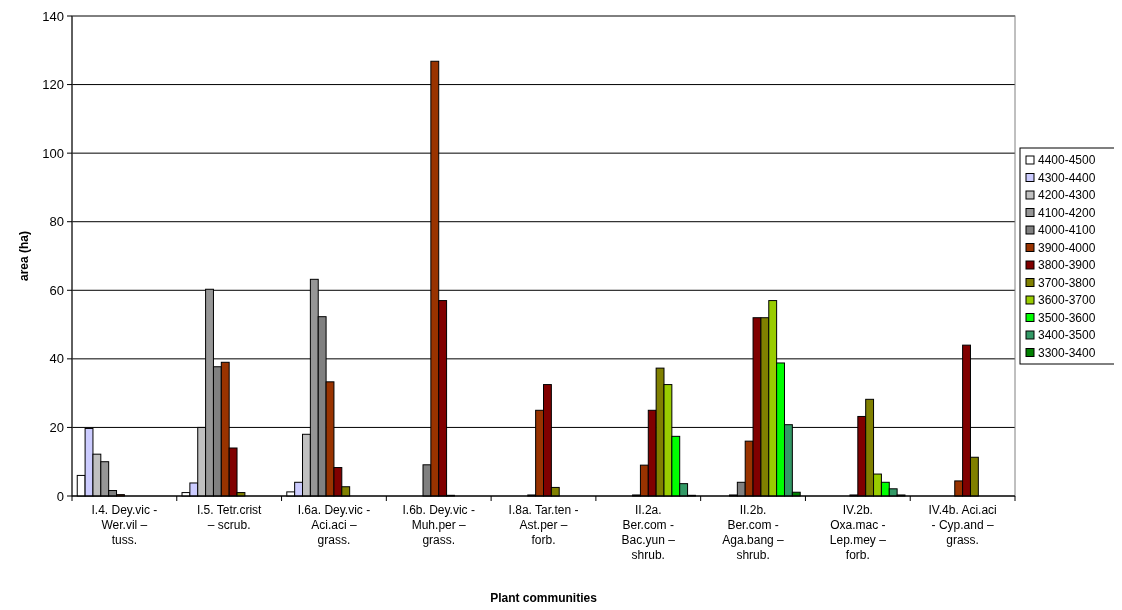 This screenshot has height=610, width=1122. I want to click on y-tick-label: 0, so click(60, 496).